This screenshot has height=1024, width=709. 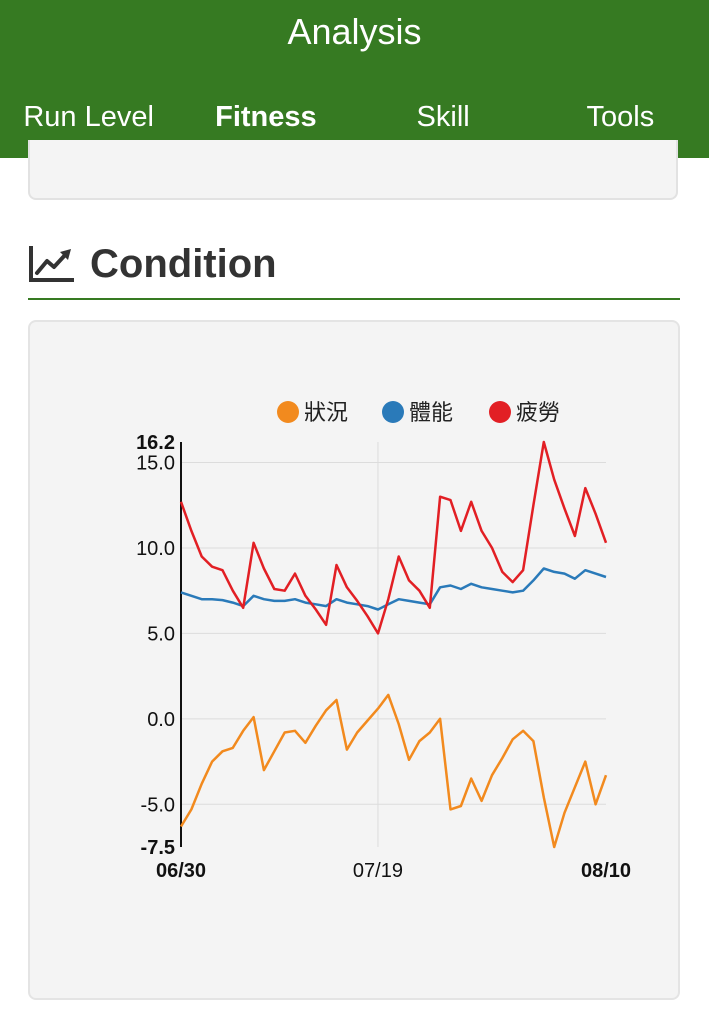 What do you see at coordinates (155, 443) in the screenshot?
I see `y-max-label: 16.2` at bounding box center [155, 443].